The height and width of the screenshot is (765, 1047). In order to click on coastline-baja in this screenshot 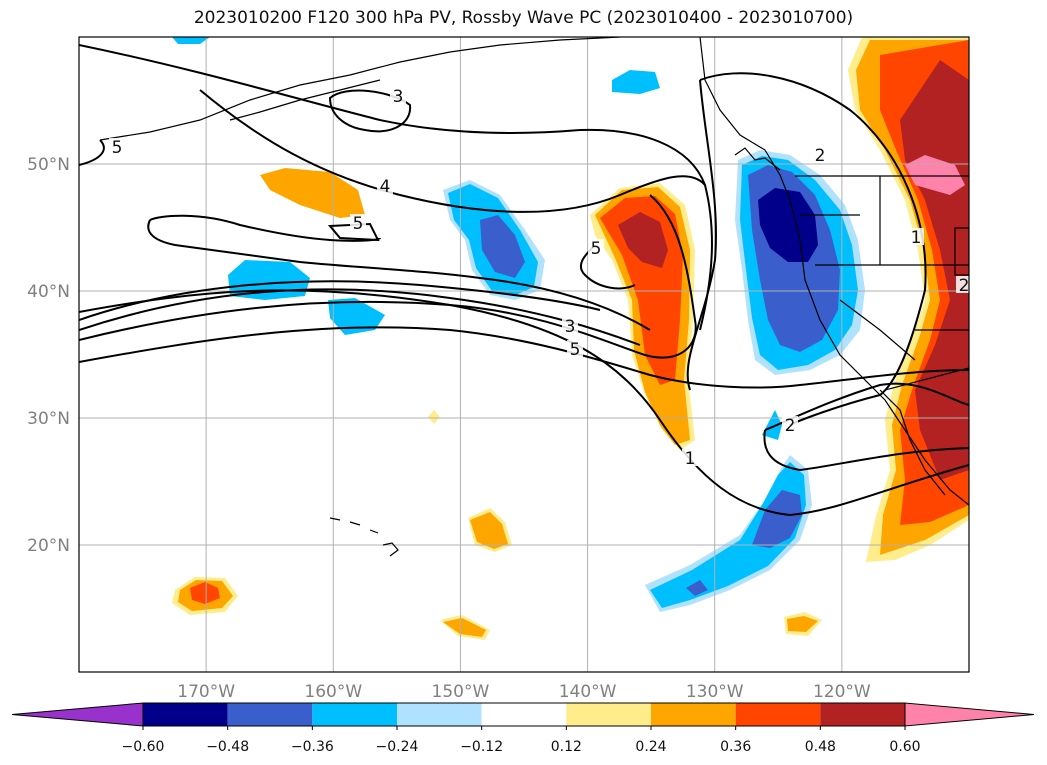, I will do `click(912, 442)`.